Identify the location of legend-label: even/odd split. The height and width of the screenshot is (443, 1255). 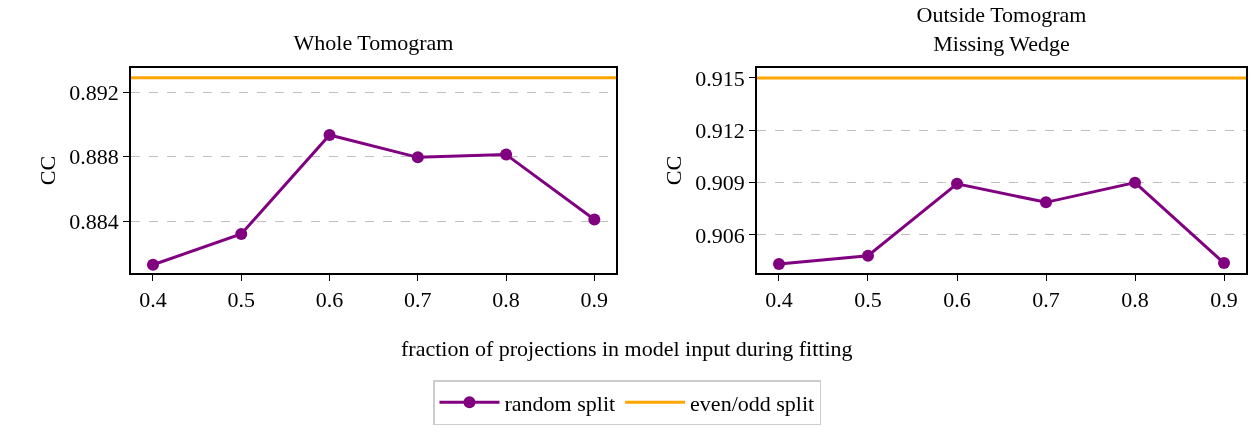
(752, 403).